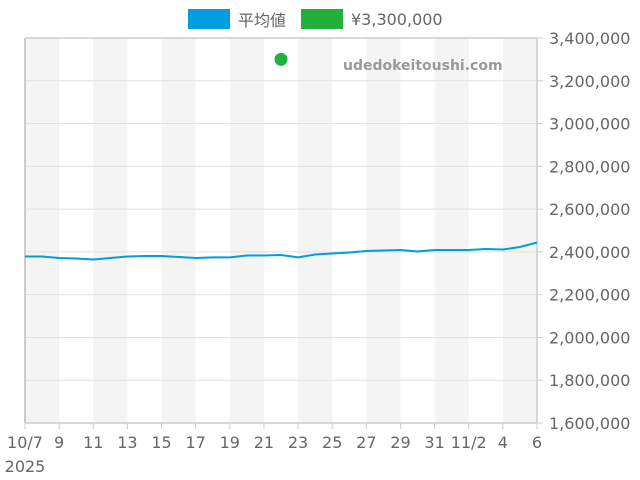 The image size is (640, 480). Describe the element at coordinates (503, 442) in the screenshot. I see `x-tick-label: 4` at that location.